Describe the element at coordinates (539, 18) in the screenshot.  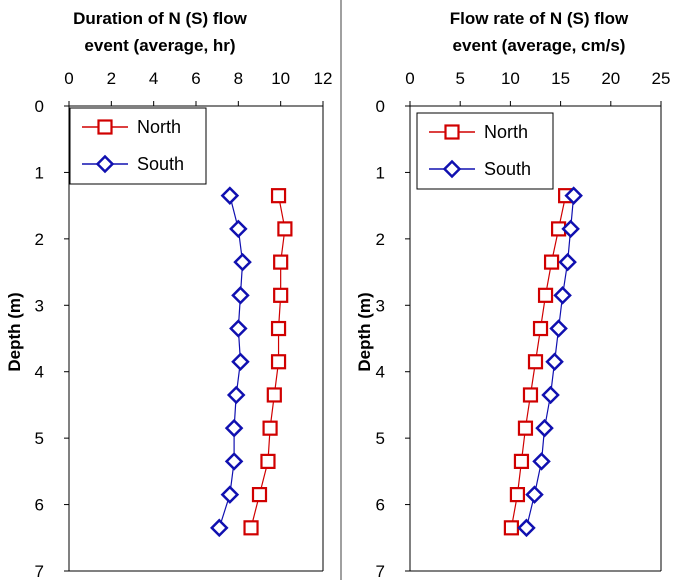
I see `chart-title-line-1: Flow rate of N (S) flow` at that location.